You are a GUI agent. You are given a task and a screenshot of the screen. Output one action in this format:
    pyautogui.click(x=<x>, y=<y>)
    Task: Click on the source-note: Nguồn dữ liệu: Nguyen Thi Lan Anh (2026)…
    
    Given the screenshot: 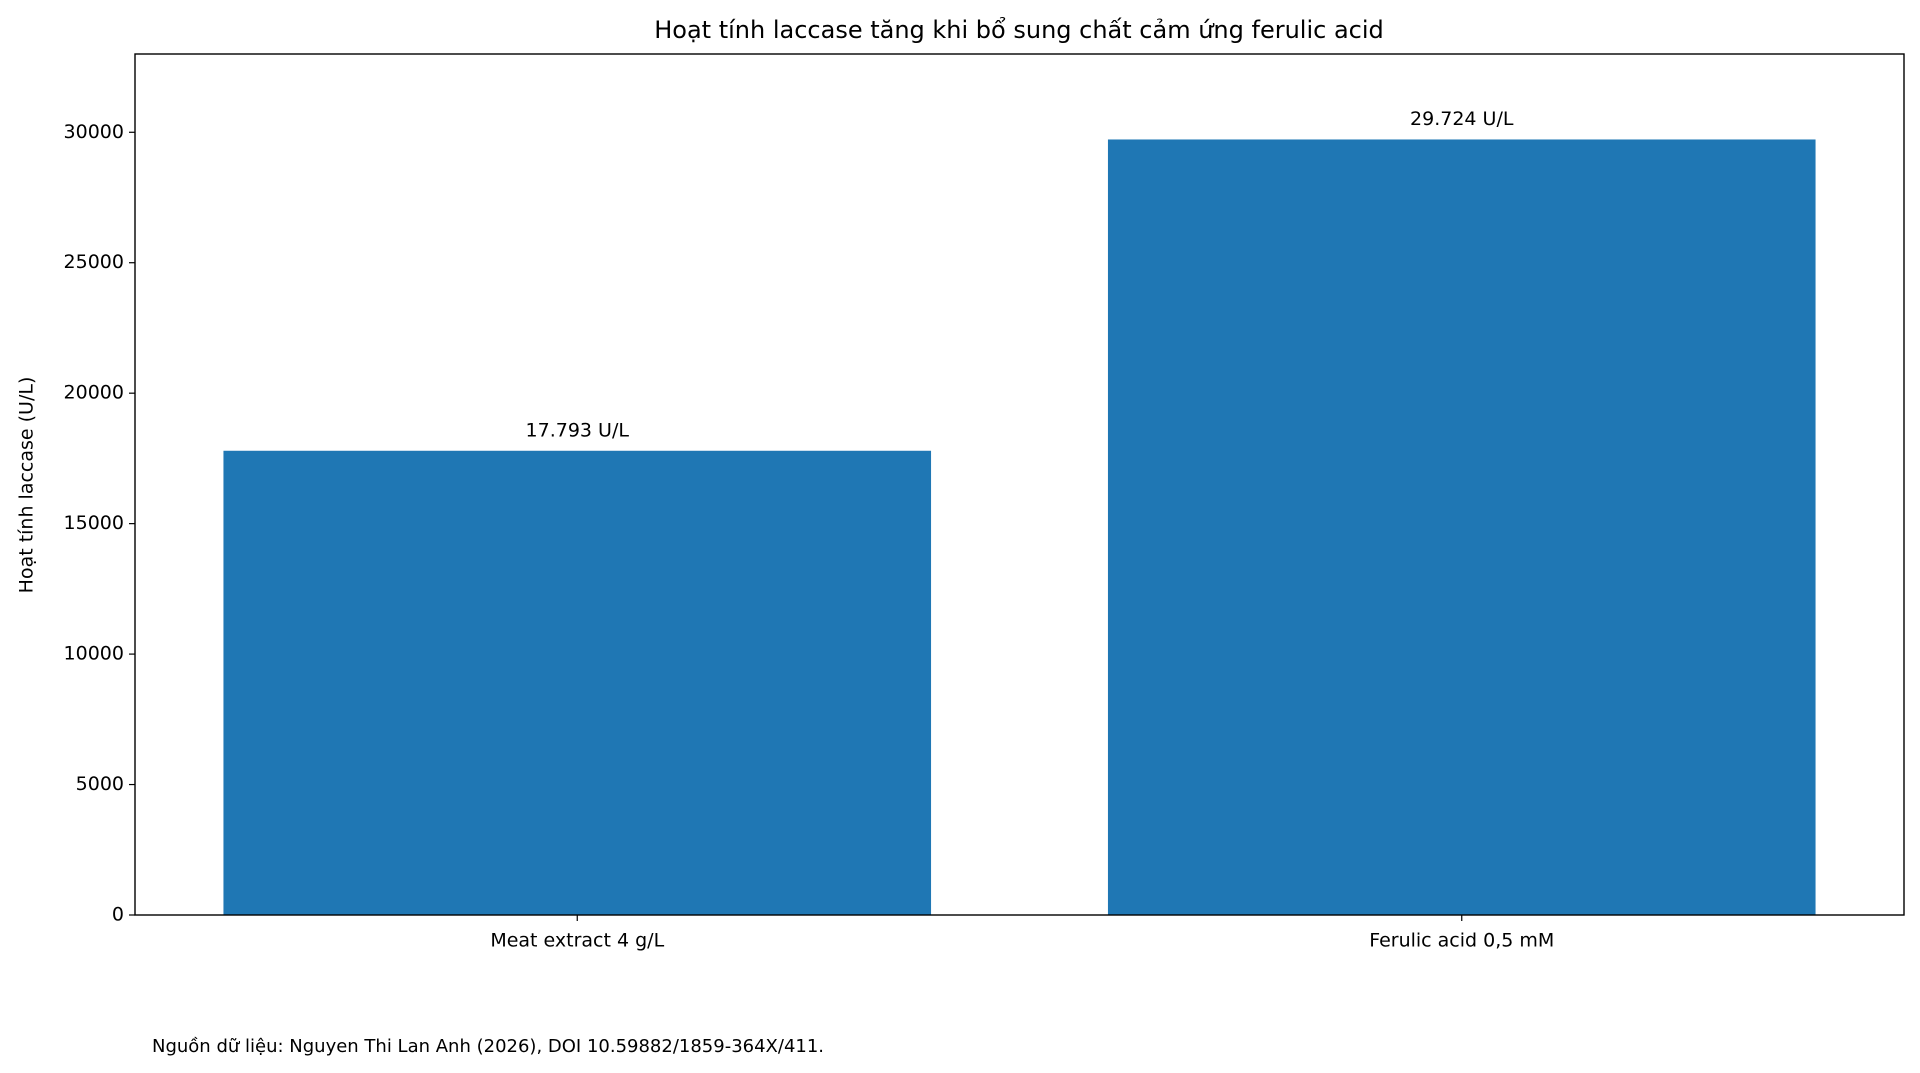 What is the action you would take?
    pyautogui.click(x=488, y=1046)
    